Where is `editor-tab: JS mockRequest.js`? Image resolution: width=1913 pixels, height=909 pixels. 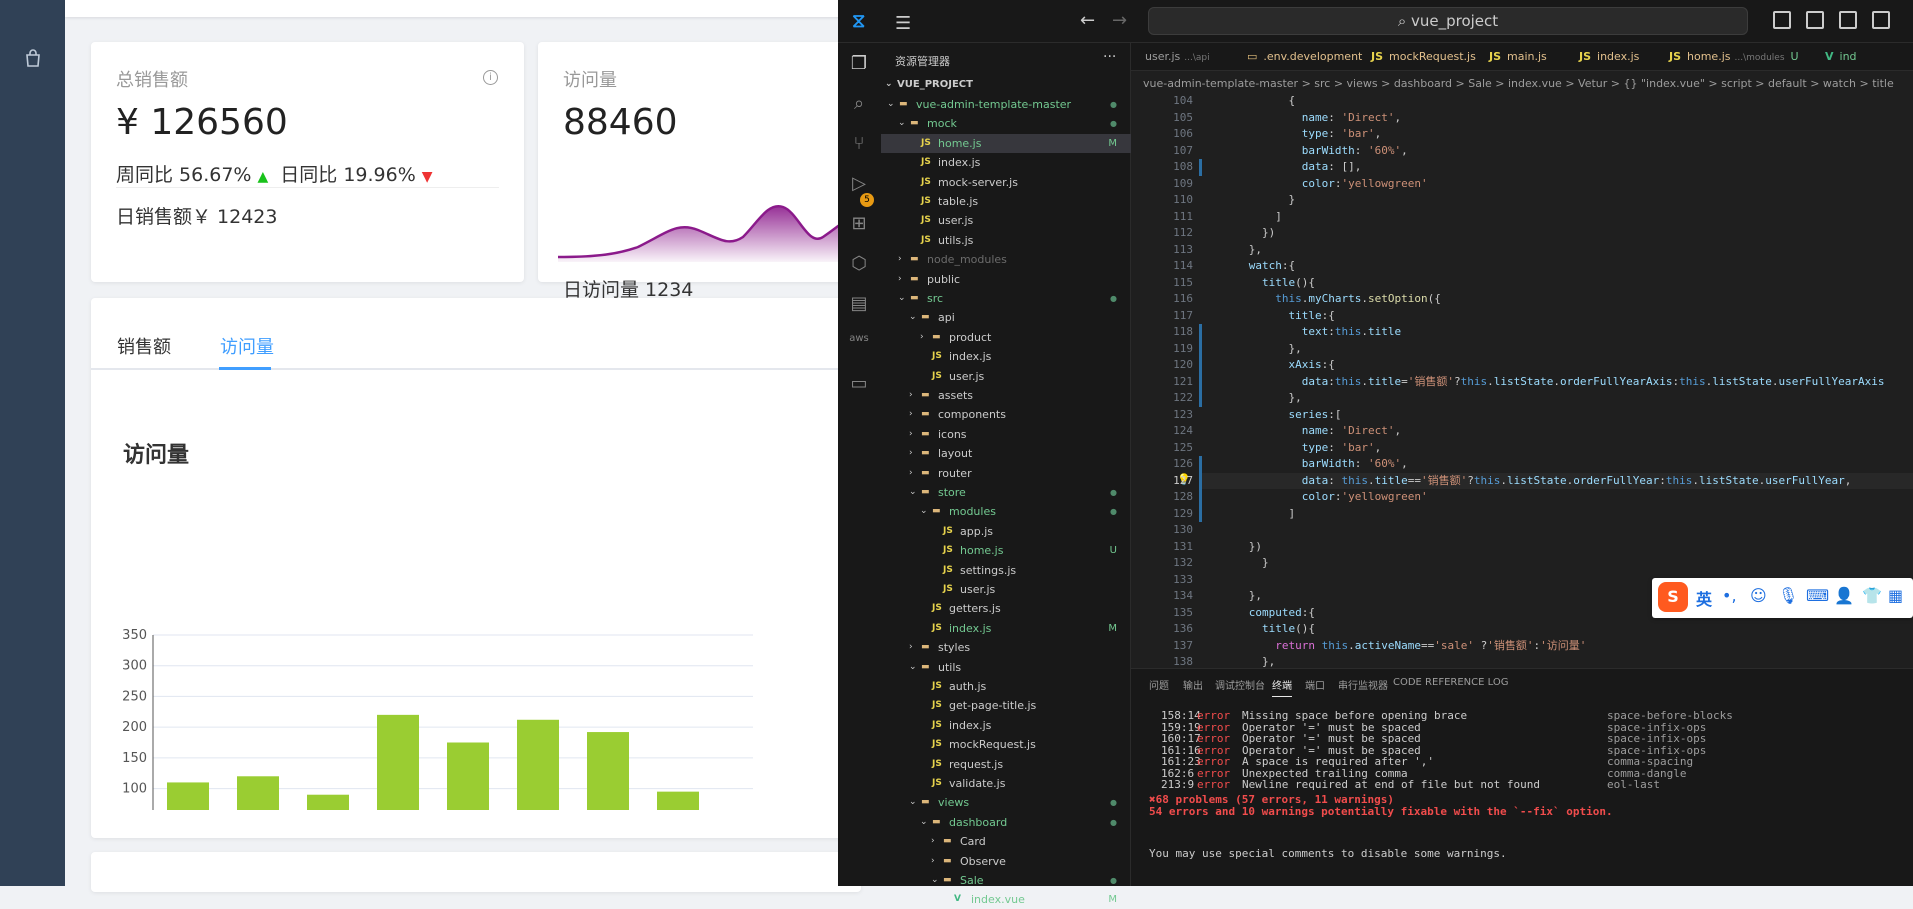 editor-tab: JS mockRequest.js is located at coordinates (1423, 57).